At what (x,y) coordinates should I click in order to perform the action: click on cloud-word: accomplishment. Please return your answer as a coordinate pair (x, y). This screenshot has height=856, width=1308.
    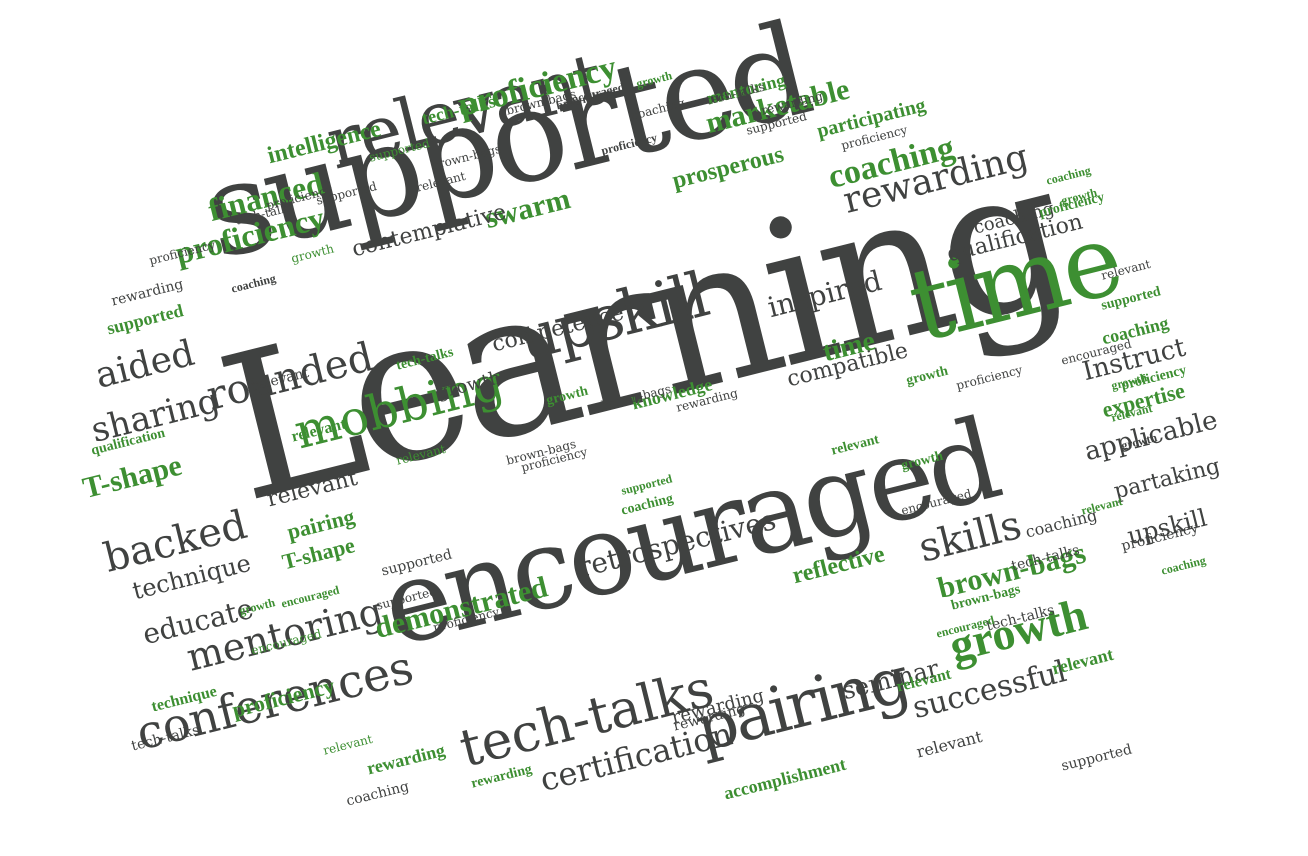
    Looking at the image, I should click on (784, 778).